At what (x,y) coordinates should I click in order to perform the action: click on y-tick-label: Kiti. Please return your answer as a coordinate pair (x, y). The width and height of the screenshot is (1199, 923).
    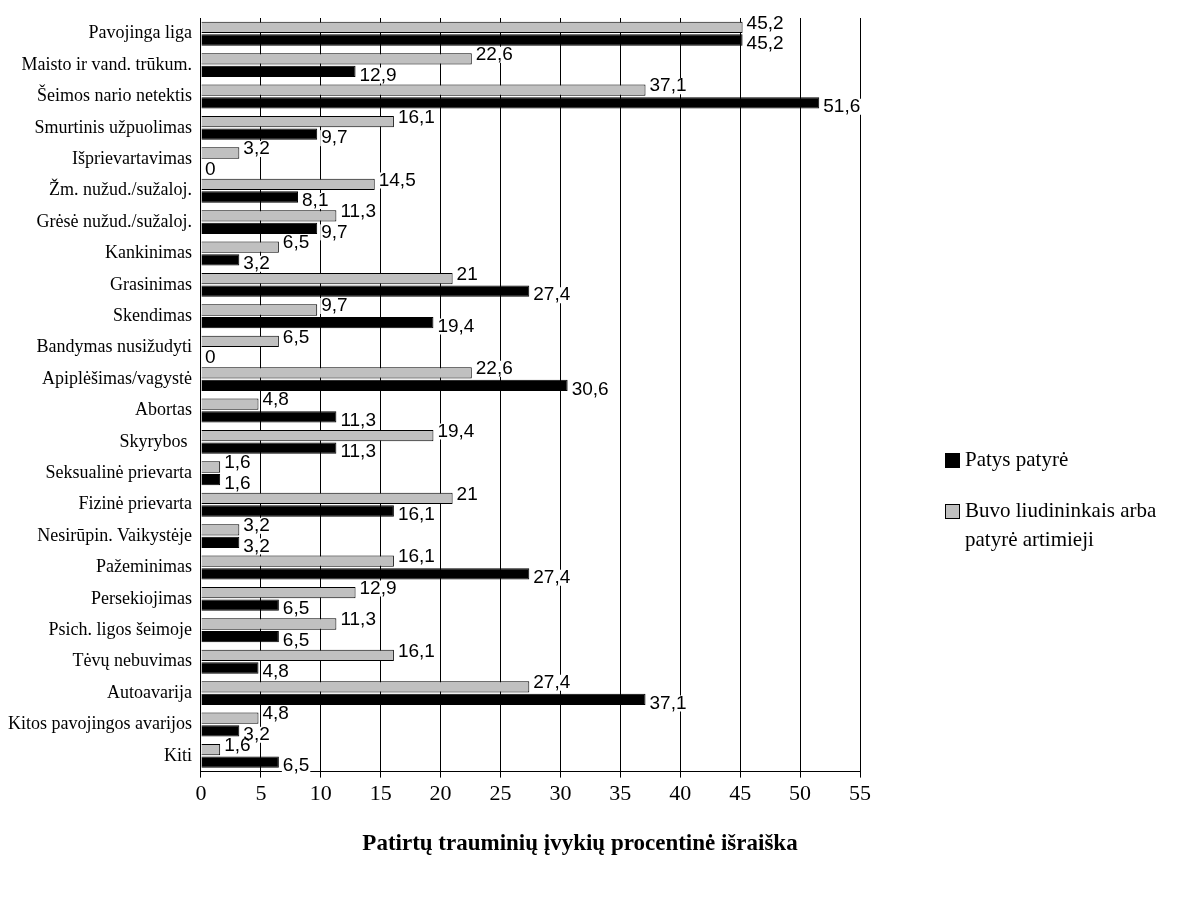
    Looking at the image, I should click on (177, 754).